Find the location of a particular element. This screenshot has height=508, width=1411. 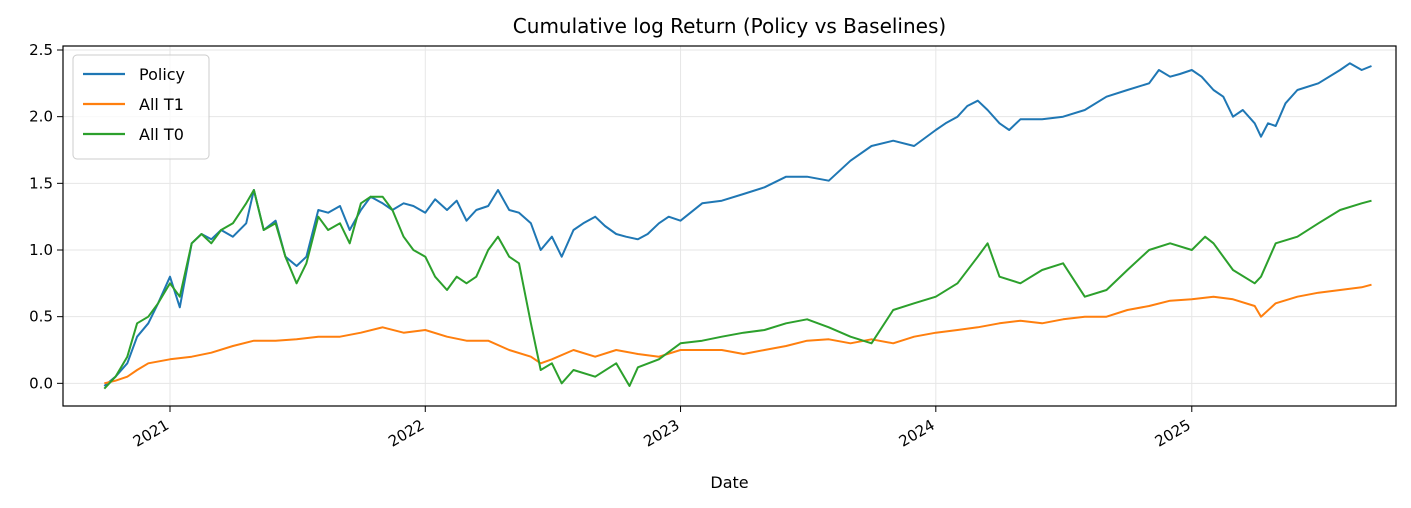

legend: Policy All T1 All T0 is located at coordinates (141, 107).